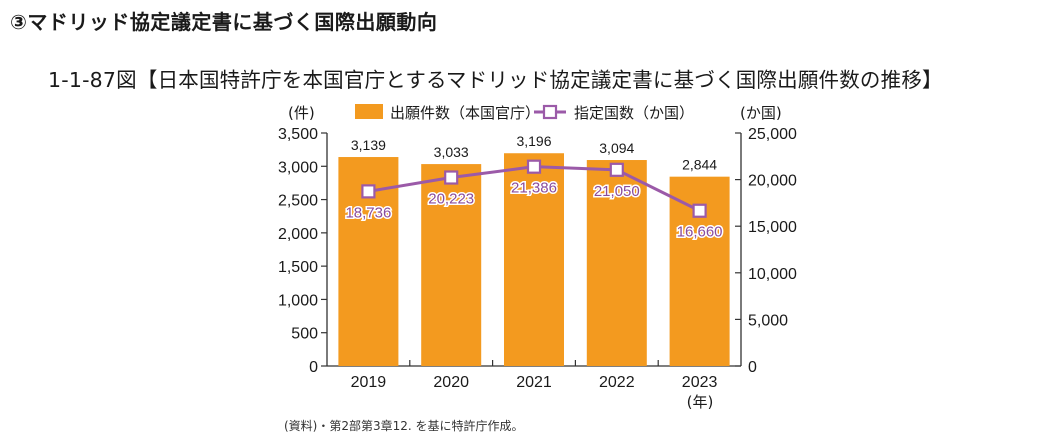 Image resolution: width=1052 pixels, height=437 pixels. Describe the element at coordinates (752, 367) in the screenshot. I see `right-tick-label: 0` at that location.